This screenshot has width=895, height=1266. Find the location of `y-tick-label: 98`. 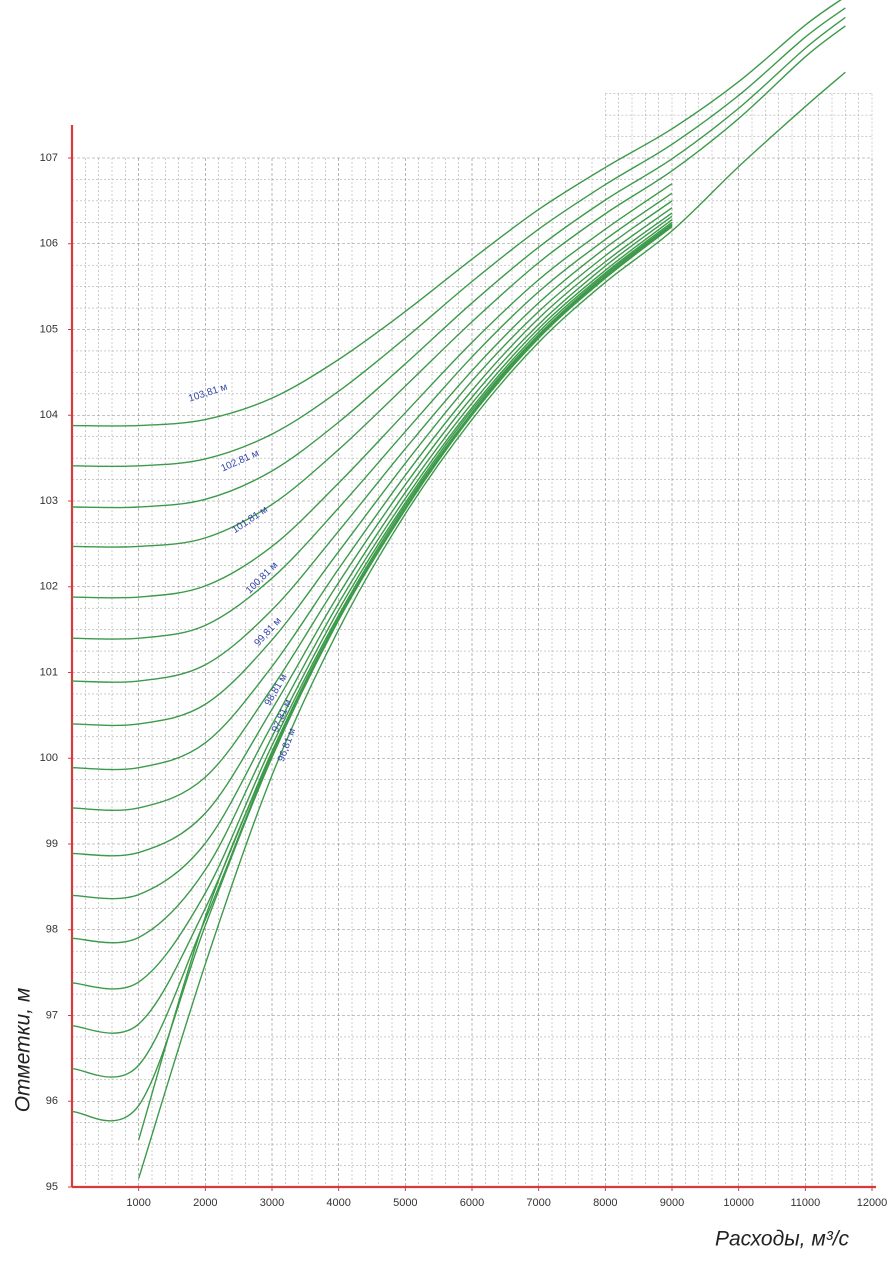

y-tick-label: 98 is located at coordinates (52, 930).